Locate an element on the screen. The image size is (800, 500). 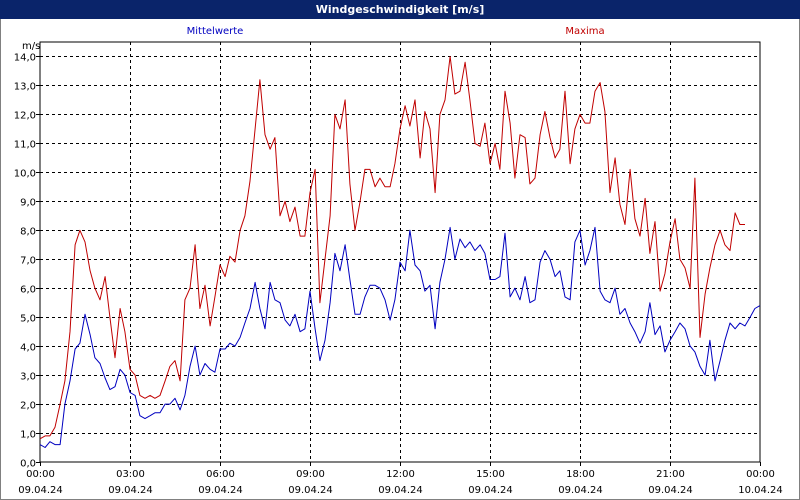
x-tick-time-label: 06:00 is located at coordinates (220, 474).